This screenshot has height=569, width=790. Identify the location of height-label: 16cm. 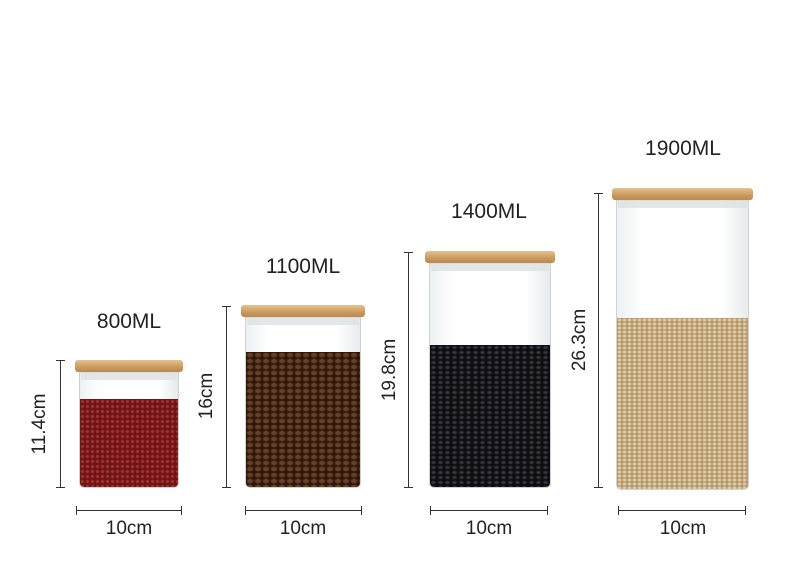
(206, 396).